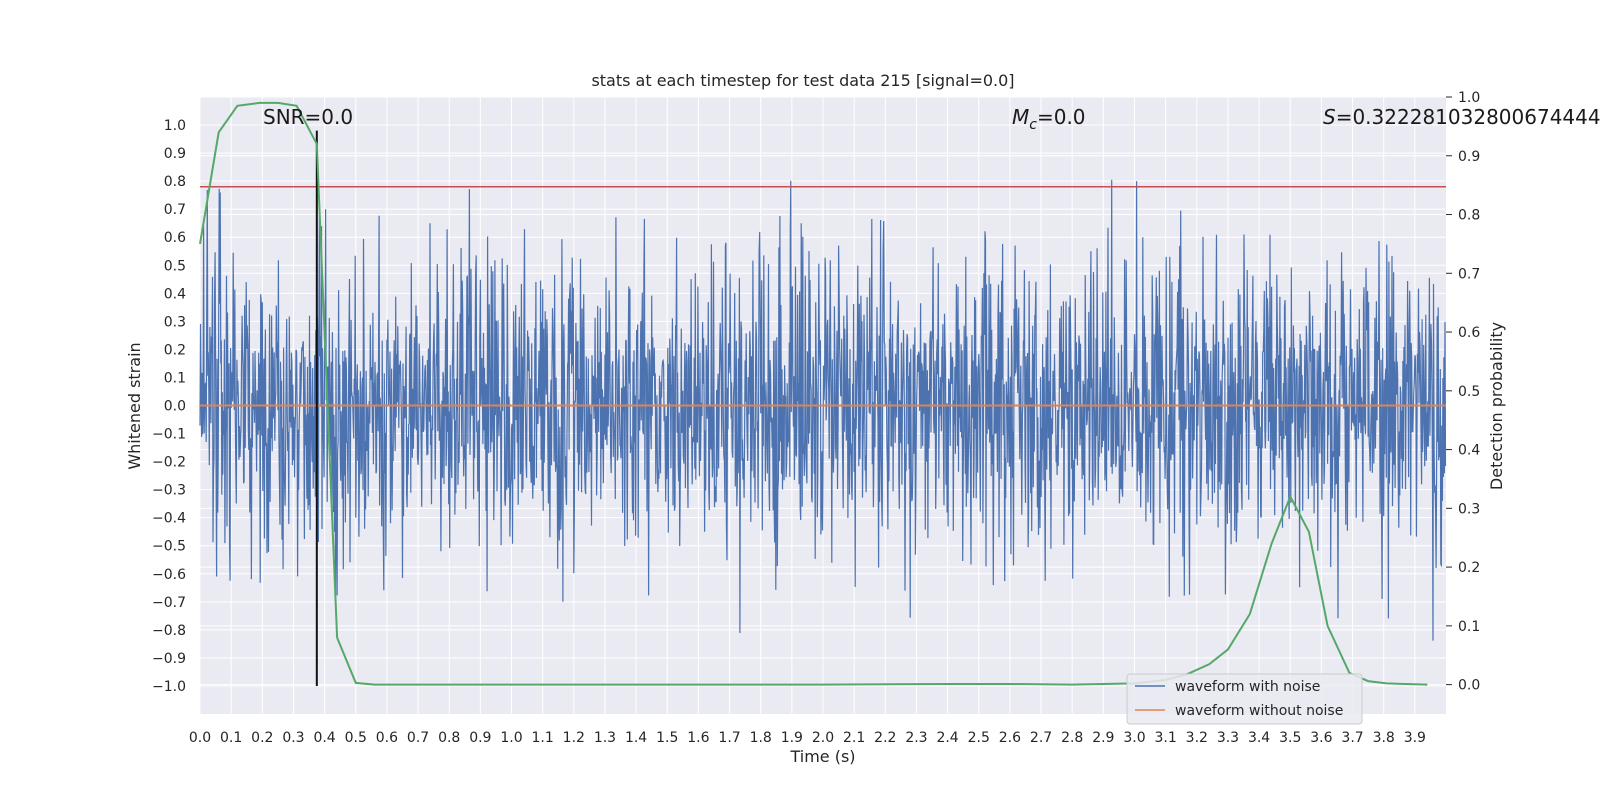 This screenshot has width=1600, height=800. Describe the element at coordinates (1469, 216) in the screenshot. I see `right-y-tick-label: 0.8` at that location.